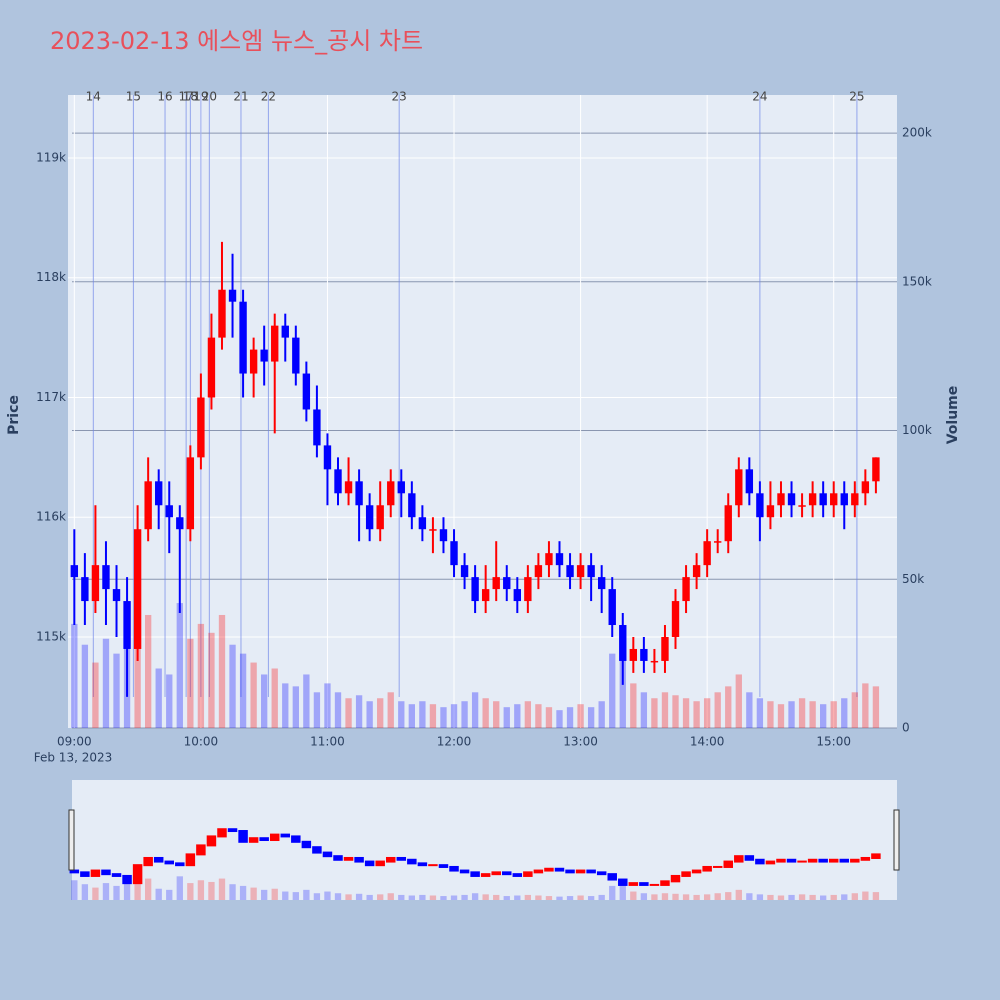 This screenshot has height=1000, width=1000. I want to click on news-label: 22, so click(268, 97).